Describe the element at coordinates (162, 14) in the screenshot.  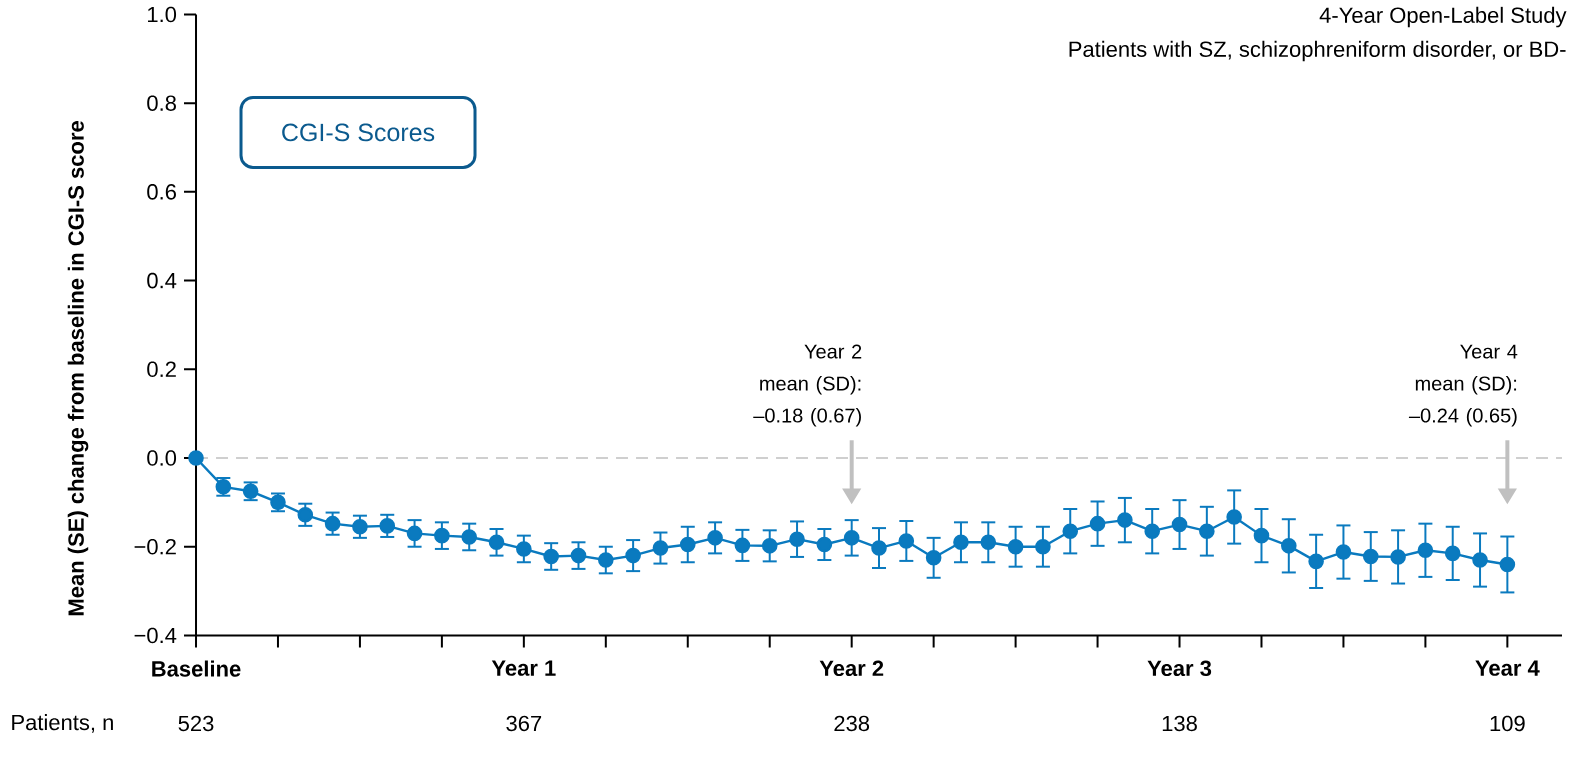
I see `y-tick-label: 1.0` at that location.